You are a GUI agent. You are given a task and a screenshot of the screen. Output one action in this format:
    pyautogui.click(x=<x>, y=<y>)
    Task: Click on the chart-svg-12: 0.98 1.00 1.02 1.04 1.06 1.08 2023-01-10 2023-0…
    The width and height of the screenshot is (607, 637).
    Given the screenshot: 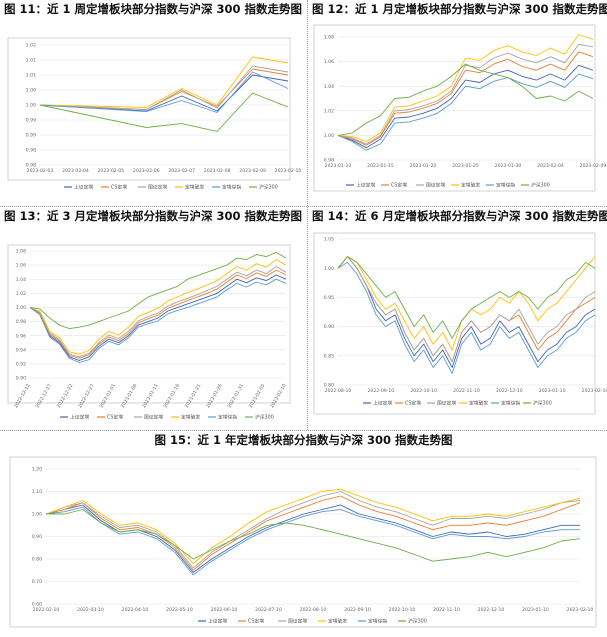 What is the action you would take?
    pyautogui.click(x=460, y=108)
    